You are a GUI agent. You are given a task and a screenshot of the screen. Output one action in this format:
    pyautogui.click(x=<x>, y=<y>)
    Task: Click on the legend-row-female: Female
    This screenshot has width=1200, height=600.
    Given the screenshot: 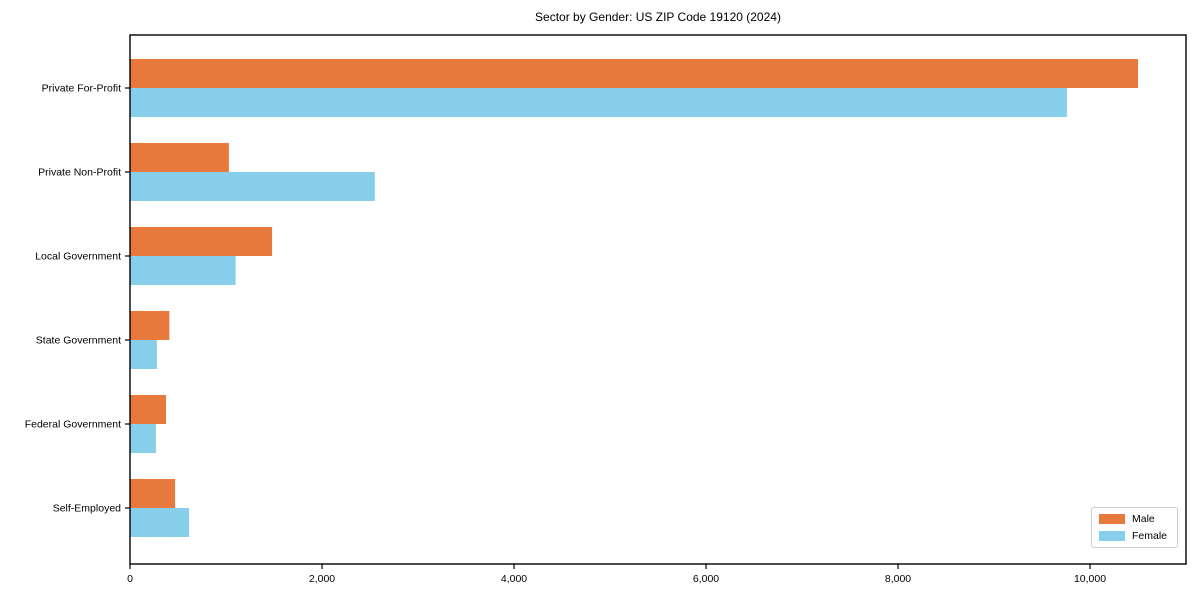 What is the action you would take?
    pyautogui.click(x=1134, y=536)
    